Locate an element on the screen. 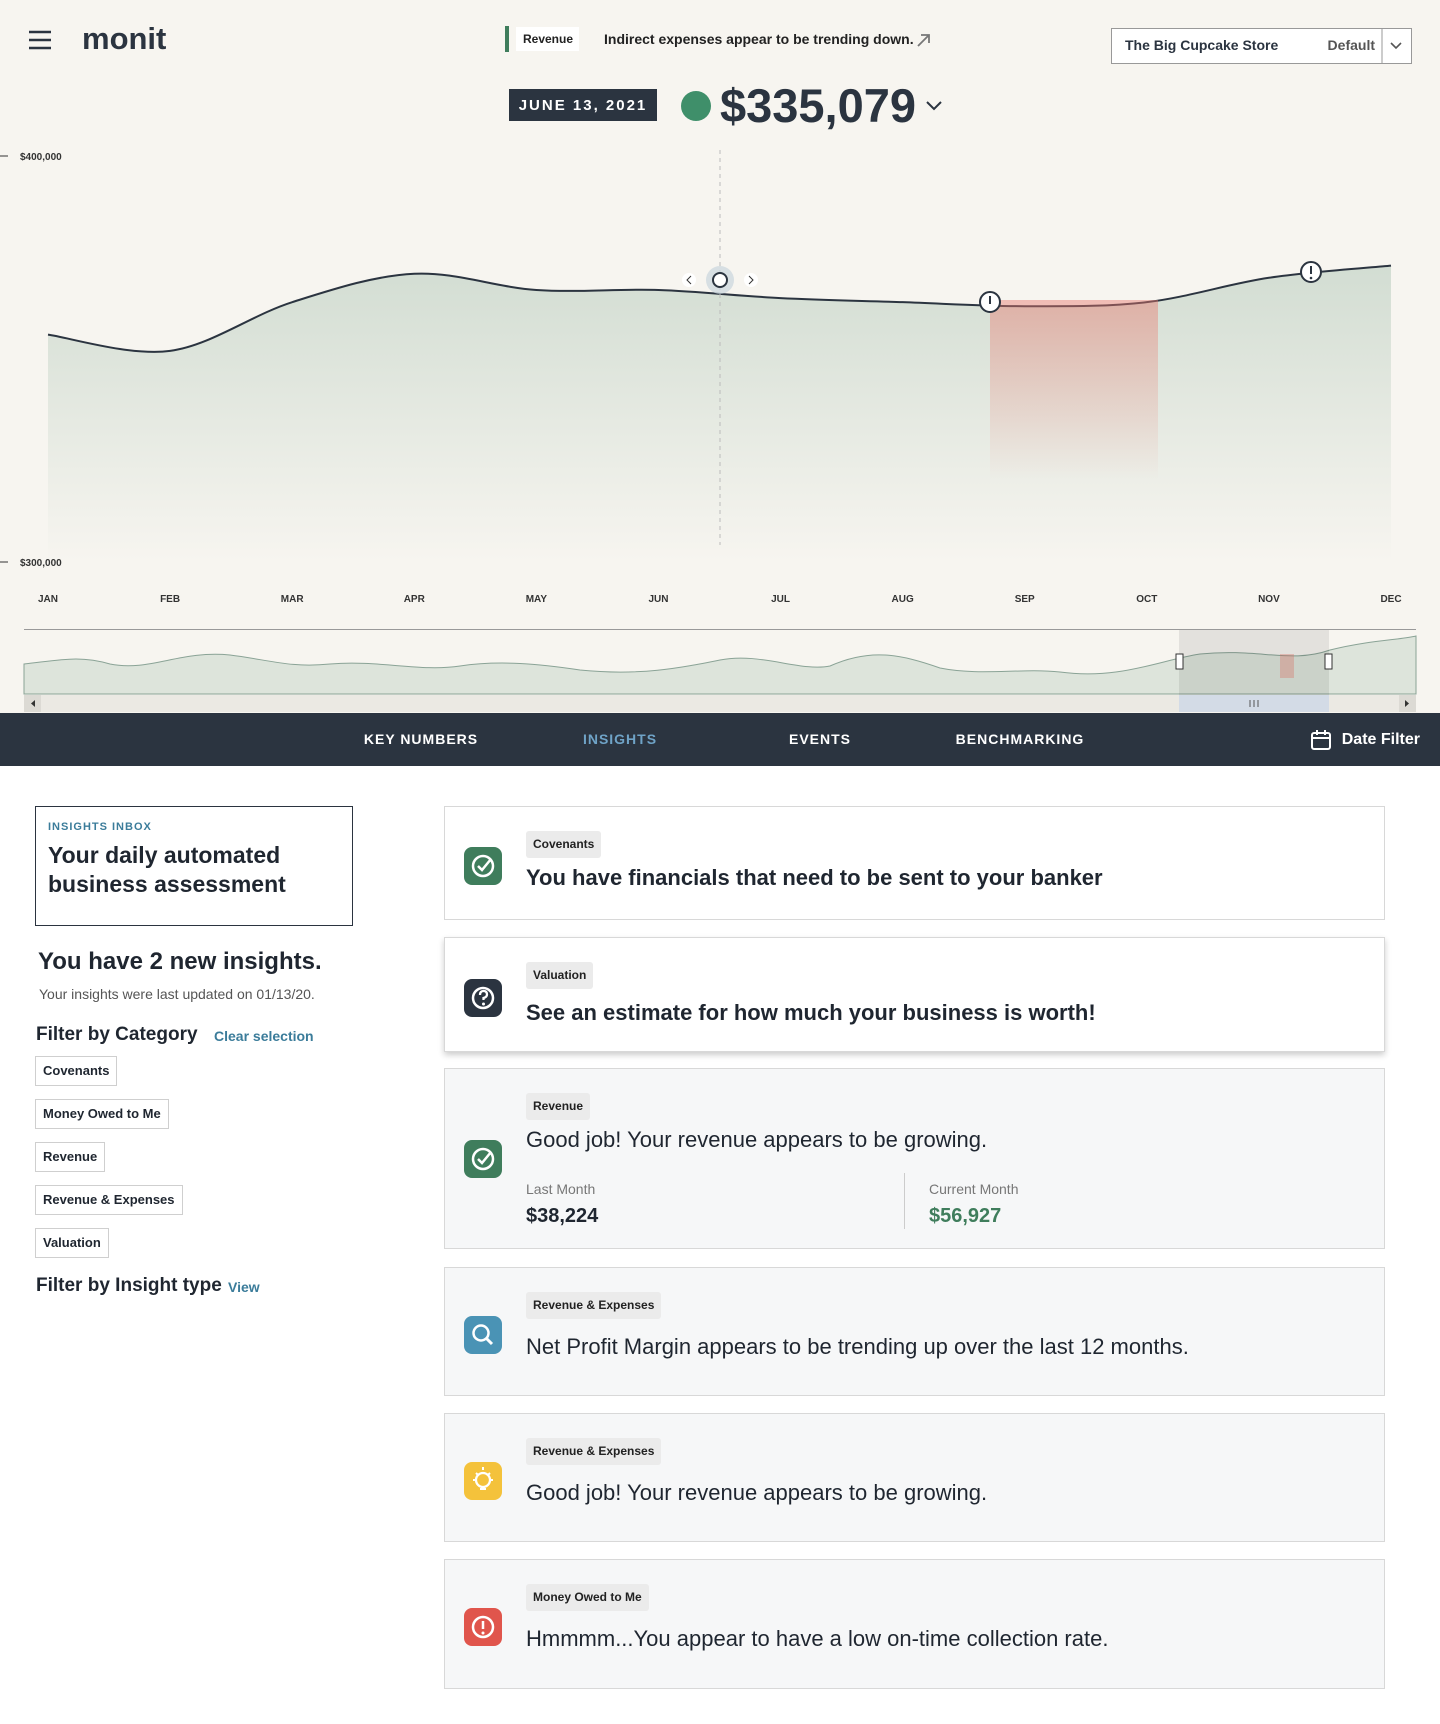  category-heading: Filter by Category is located at coordinates (117, 1034).